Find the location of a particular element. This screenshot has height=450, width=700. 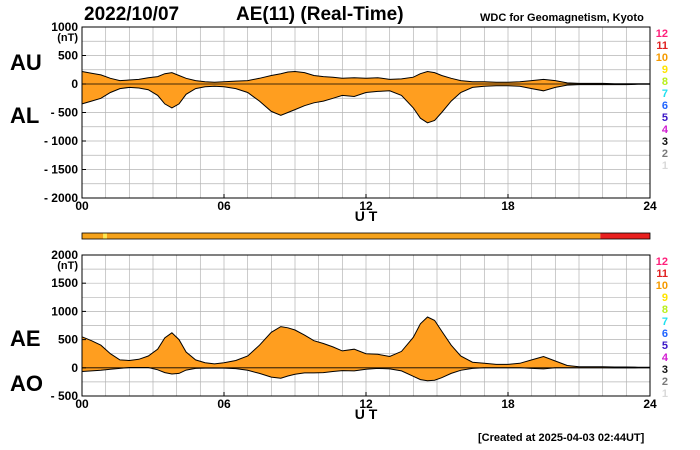

y-tick-label: - 2000 is located at coordinates (61, 198).